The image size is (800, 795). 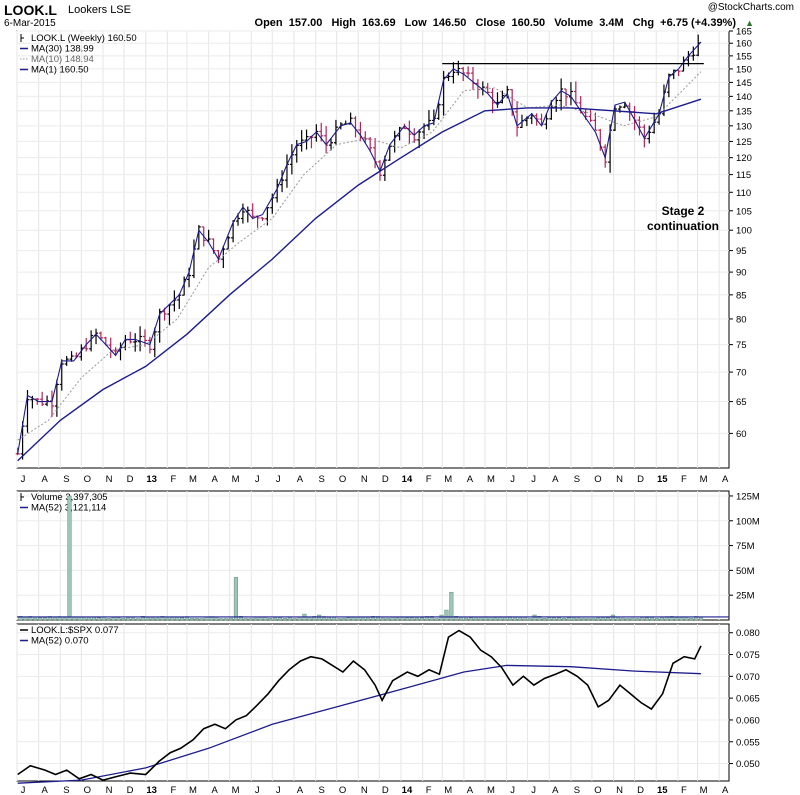 What do you see at coordinates (66, 790) in the screenshot?
I see `rs-x-tick-label: S` at bounding box center [66, 790].